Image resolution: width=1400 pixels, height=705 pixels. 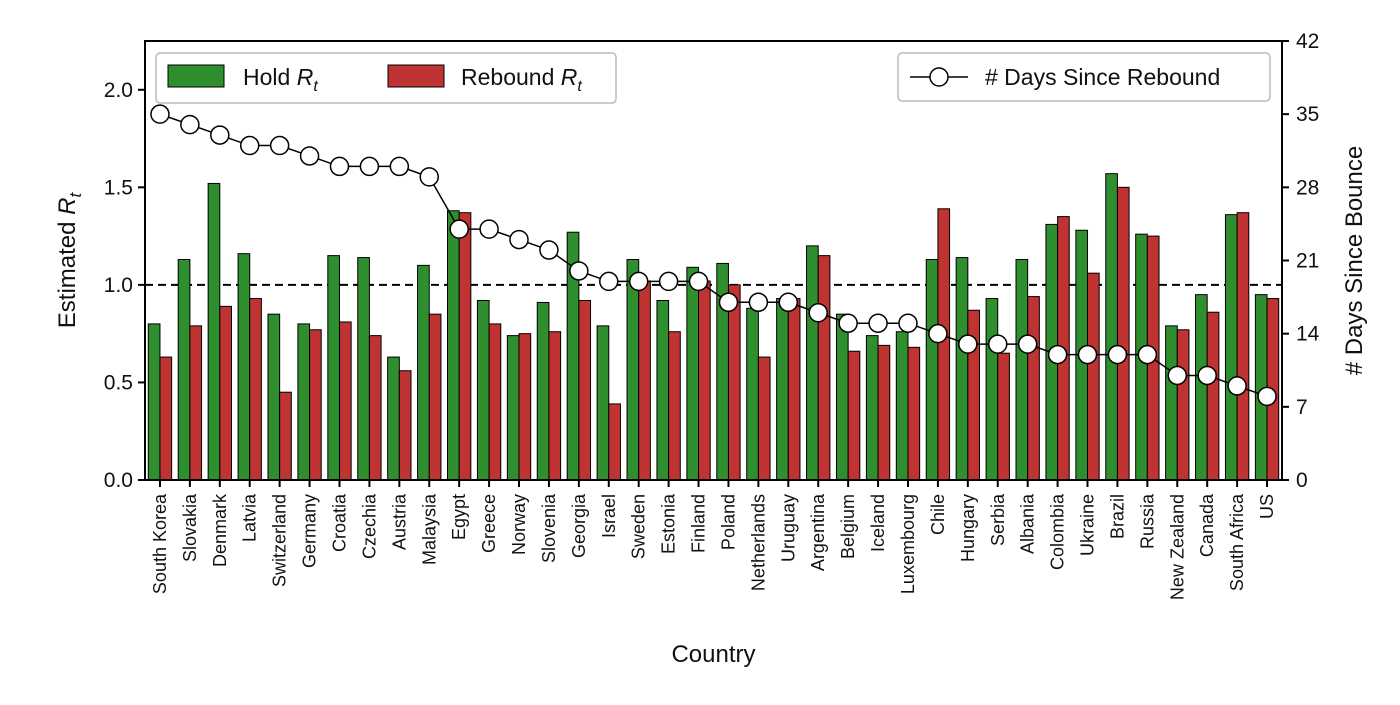 What do you see at coordinates (369, 526) in the screenshot?
I see `x-tick-label: Czechia` at bounding box center [369, 526].